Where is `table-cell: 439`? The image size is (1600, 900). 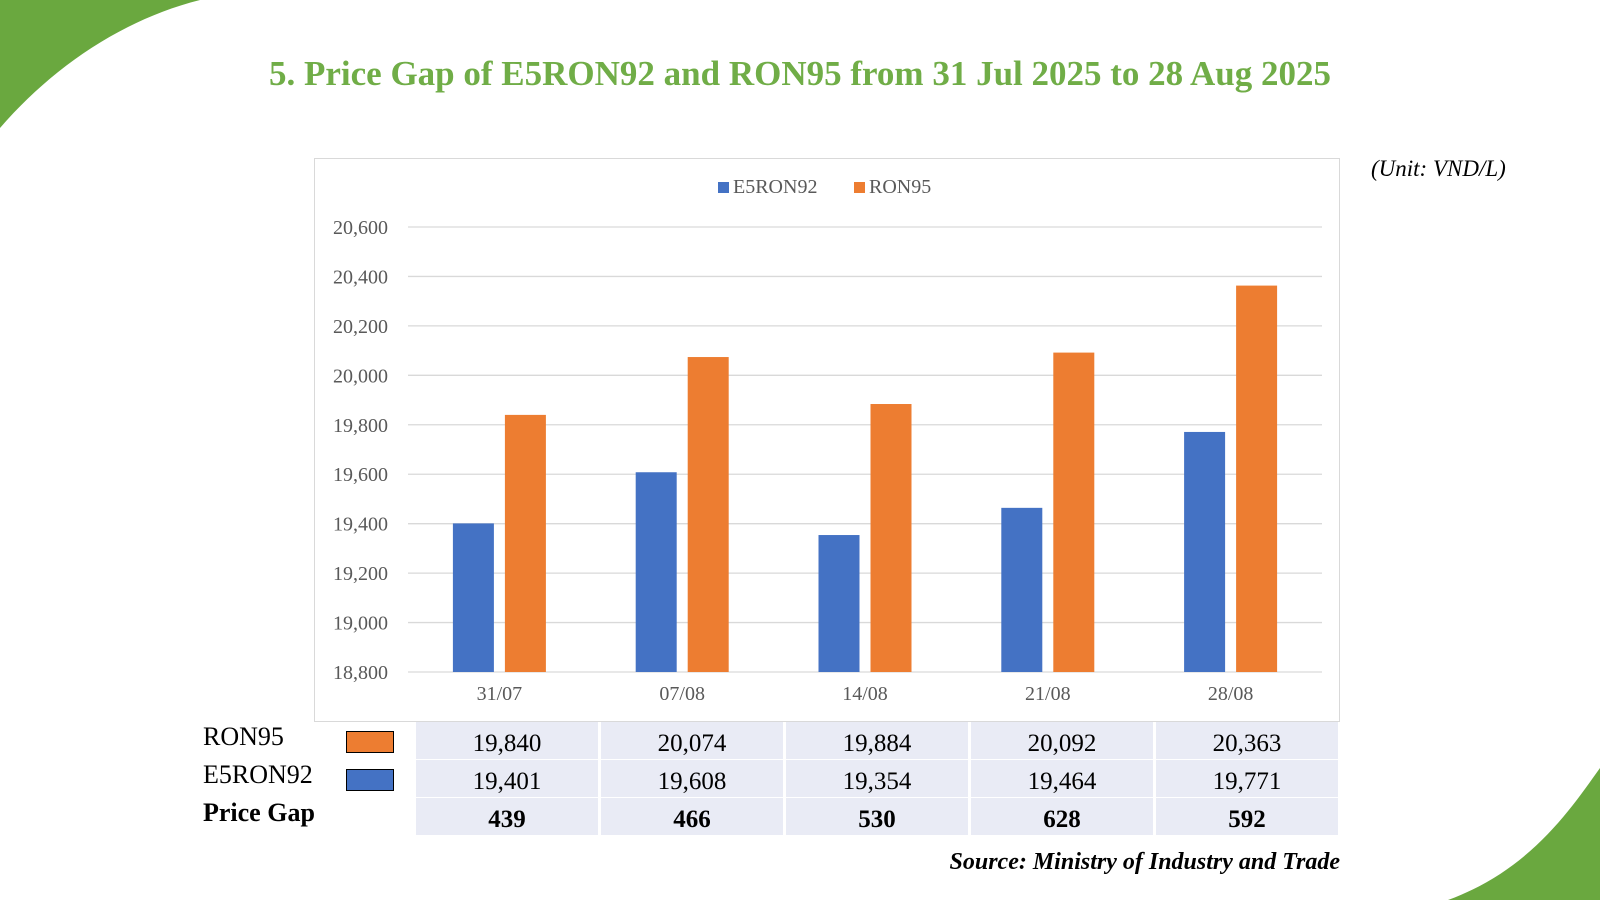
table-cell: 439 is located at coordinates (505, 817).